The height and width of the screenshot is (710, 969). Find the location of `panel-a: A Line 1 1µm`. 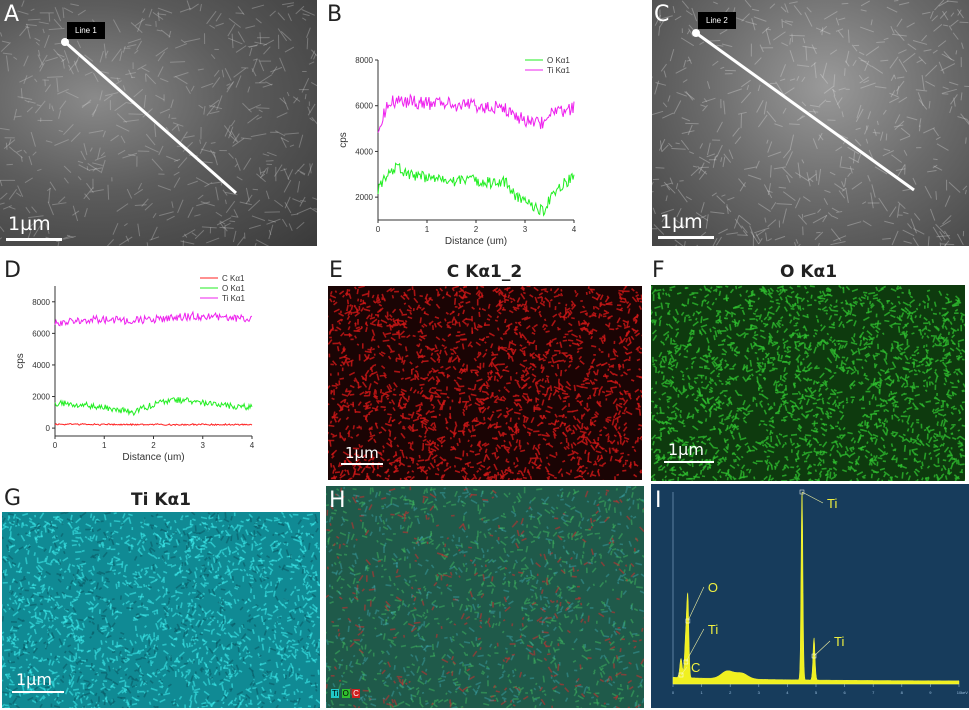

panel-a: A Line 1 1µm is located at coordinates (158, 123).